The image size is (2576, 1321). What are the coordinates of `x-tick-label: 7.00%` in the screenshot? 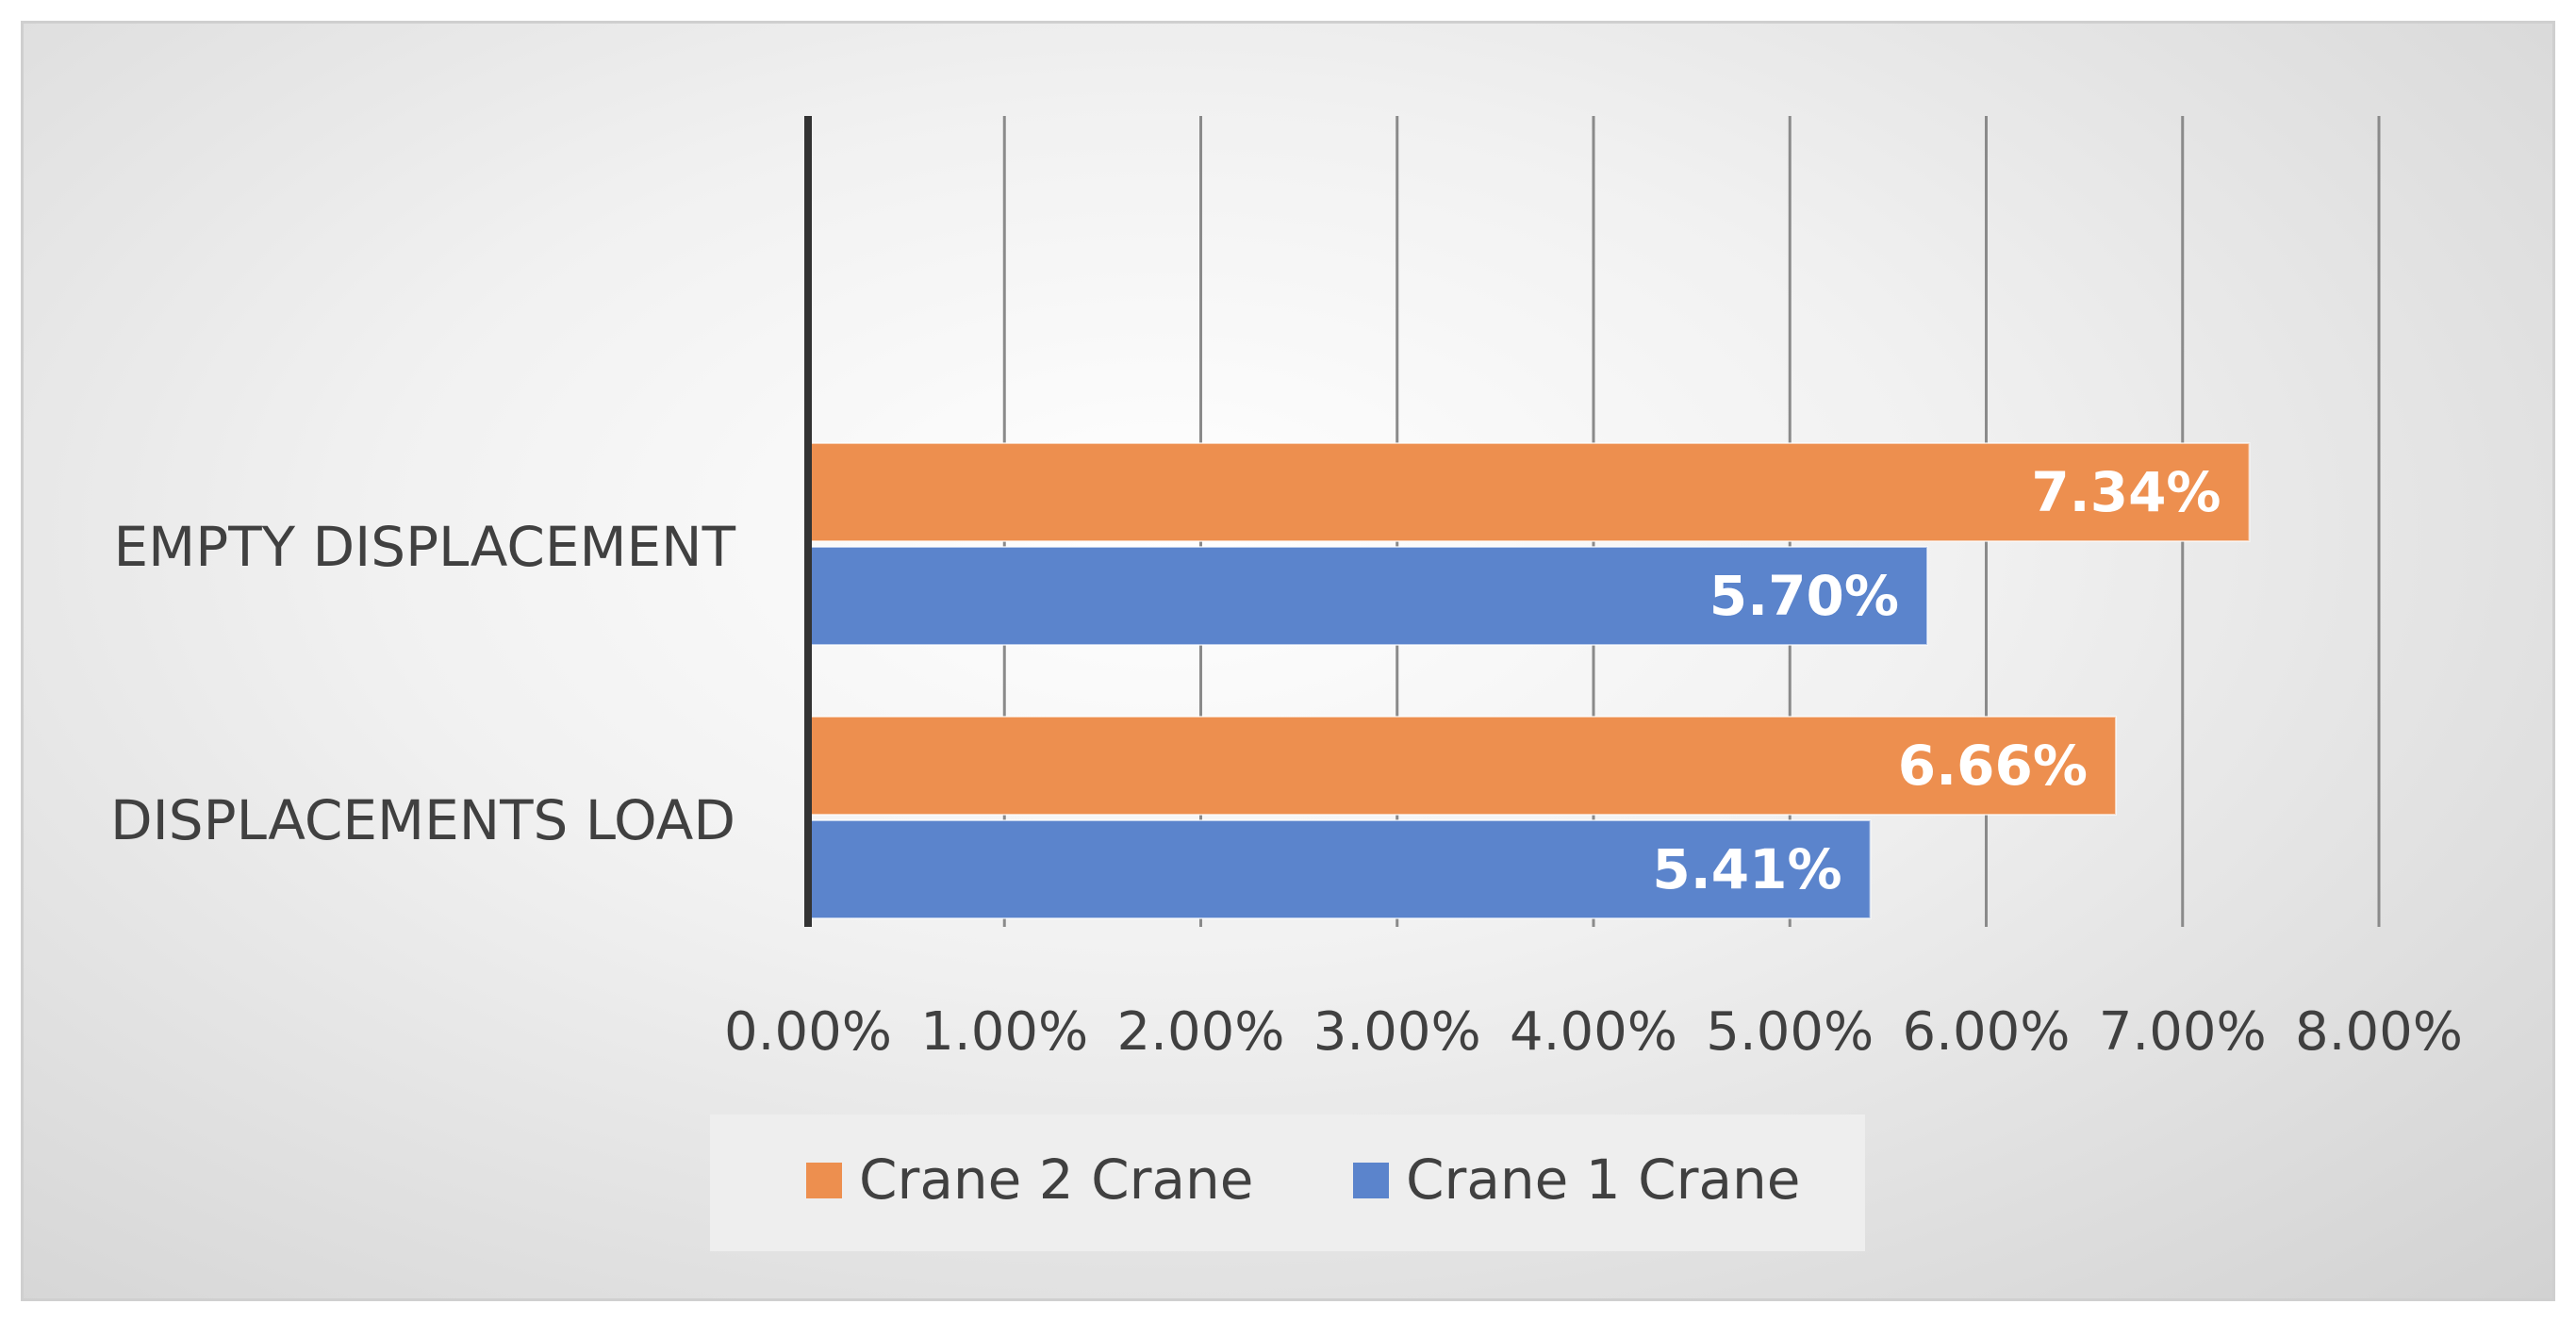 It's located at (2183, 1032).